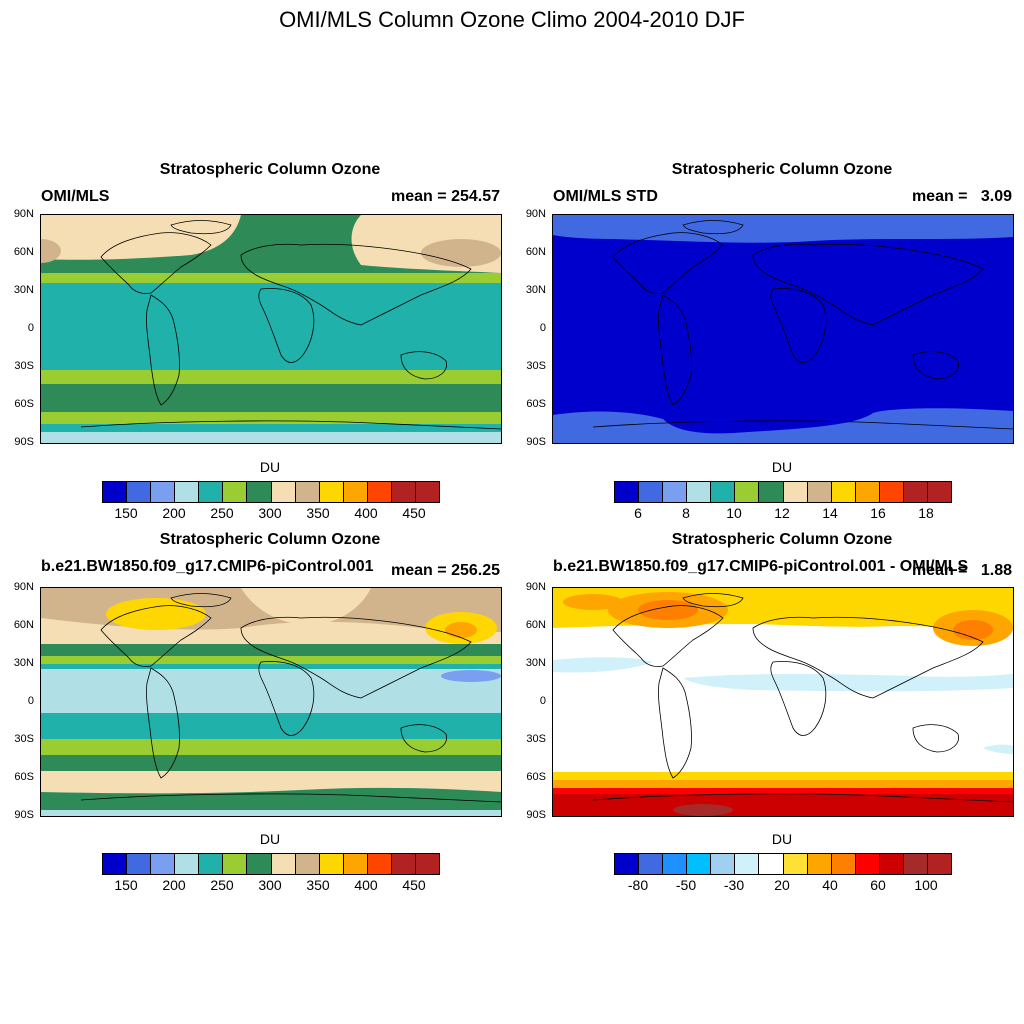 This screenshot has height=1024, width=1024. What do you see at coordinates (174, 885) in the screenshot?
I see `colorbar-tick-label: 200` at bounding box center [174, 885].